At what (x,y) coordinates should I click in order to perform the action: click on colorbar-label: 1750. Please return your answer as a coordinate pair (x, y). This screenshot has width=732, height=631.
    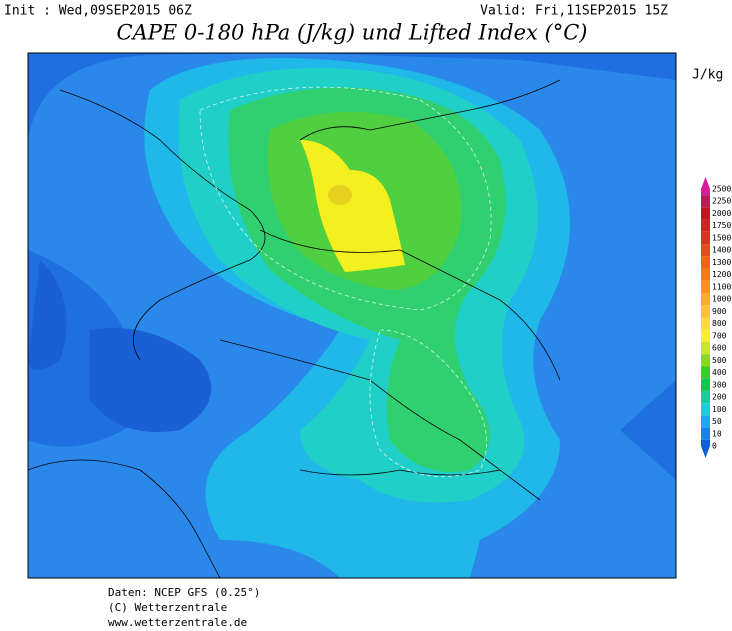
    Looking at the image, I should click on (721, 225).